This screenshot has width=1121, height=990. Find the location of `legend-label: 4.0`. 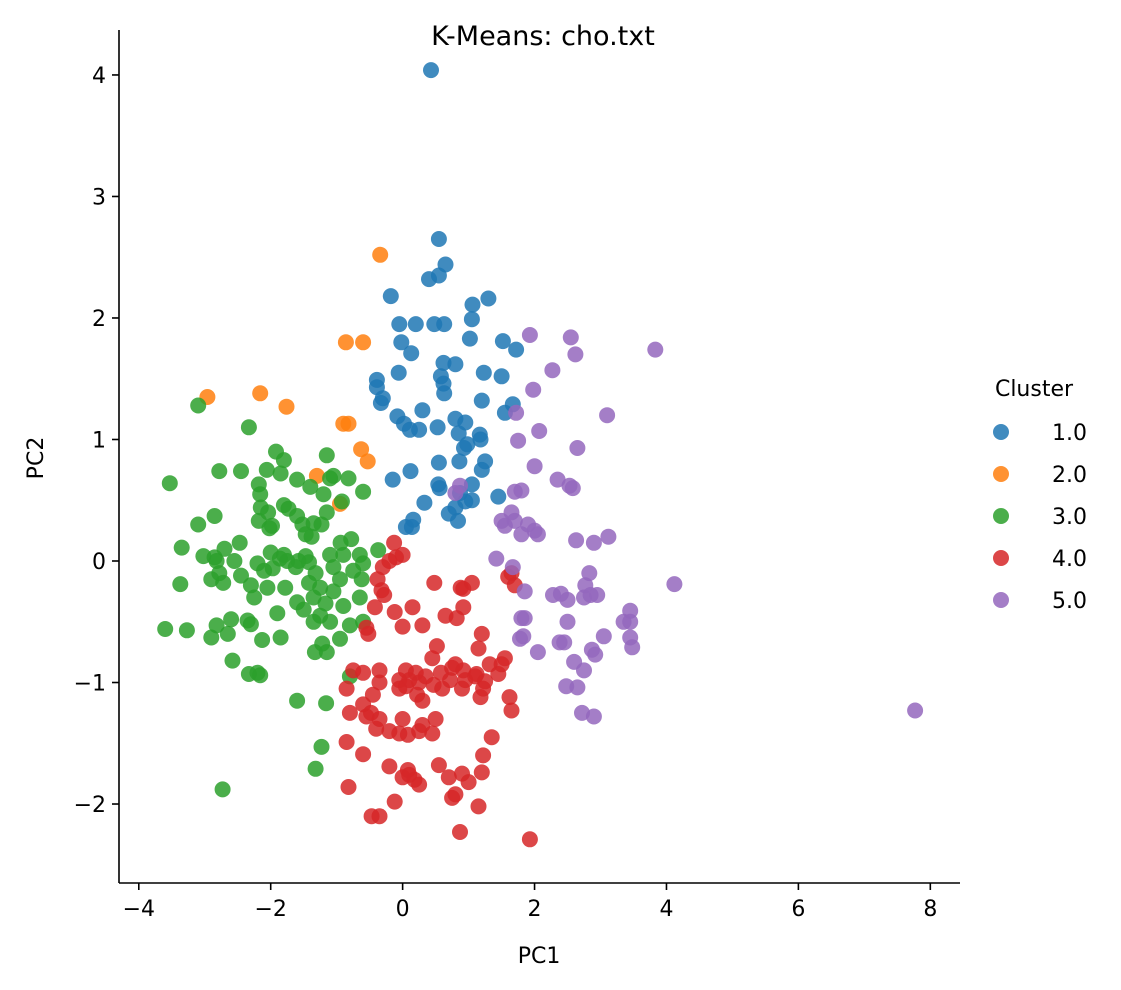

legend-label: 4.0 is located at coordinates (1069, 559).